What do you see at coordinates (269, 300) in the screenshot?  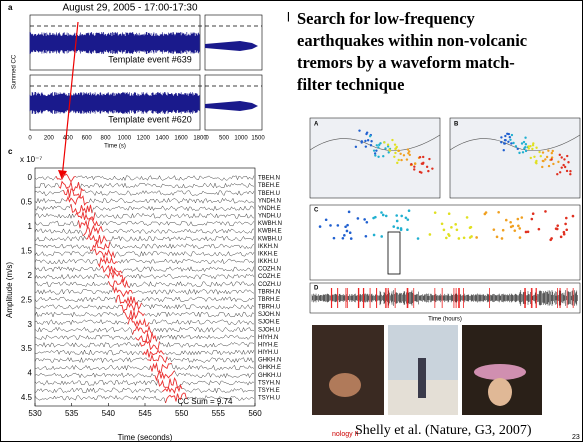 I see `station-label: TBRH.E` at bounding box center [269, 300].